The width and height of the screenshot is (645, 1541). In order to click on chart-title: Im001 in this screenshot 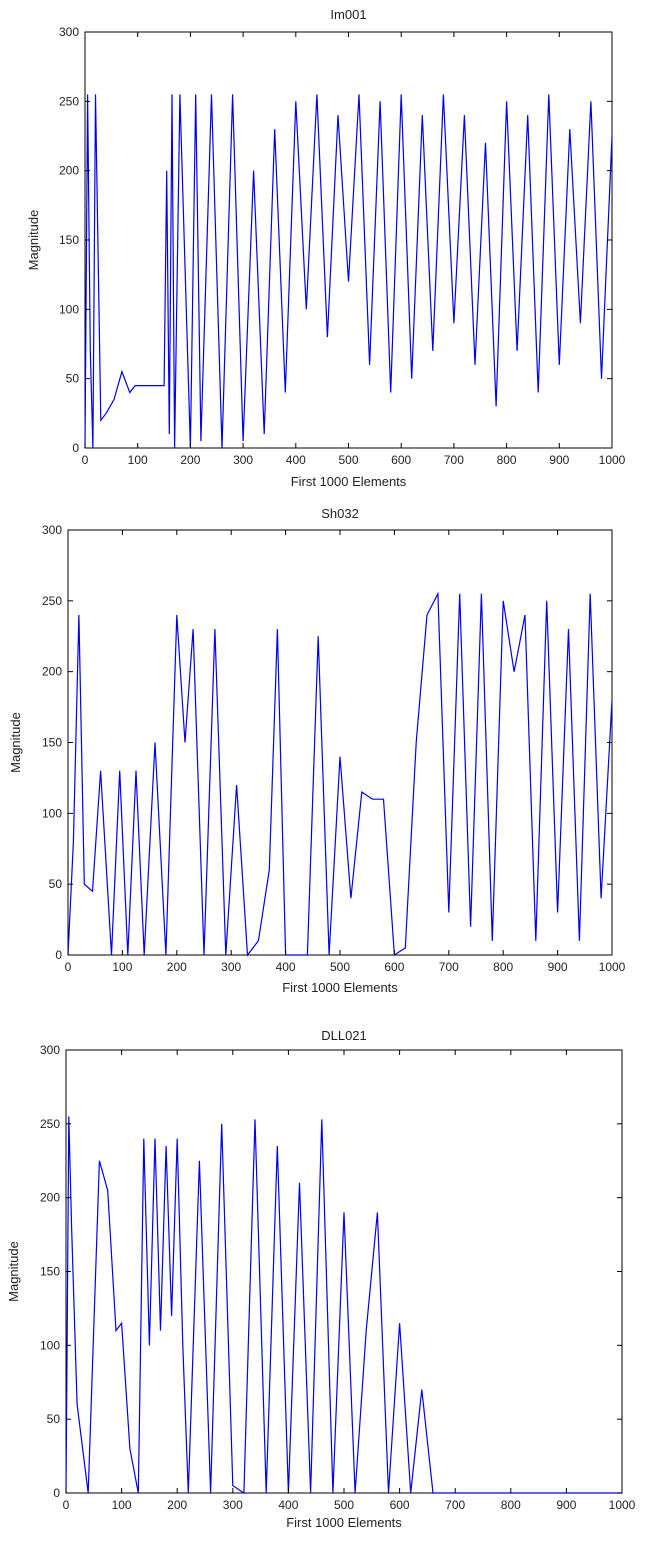, I will do `click(348, 14)`.